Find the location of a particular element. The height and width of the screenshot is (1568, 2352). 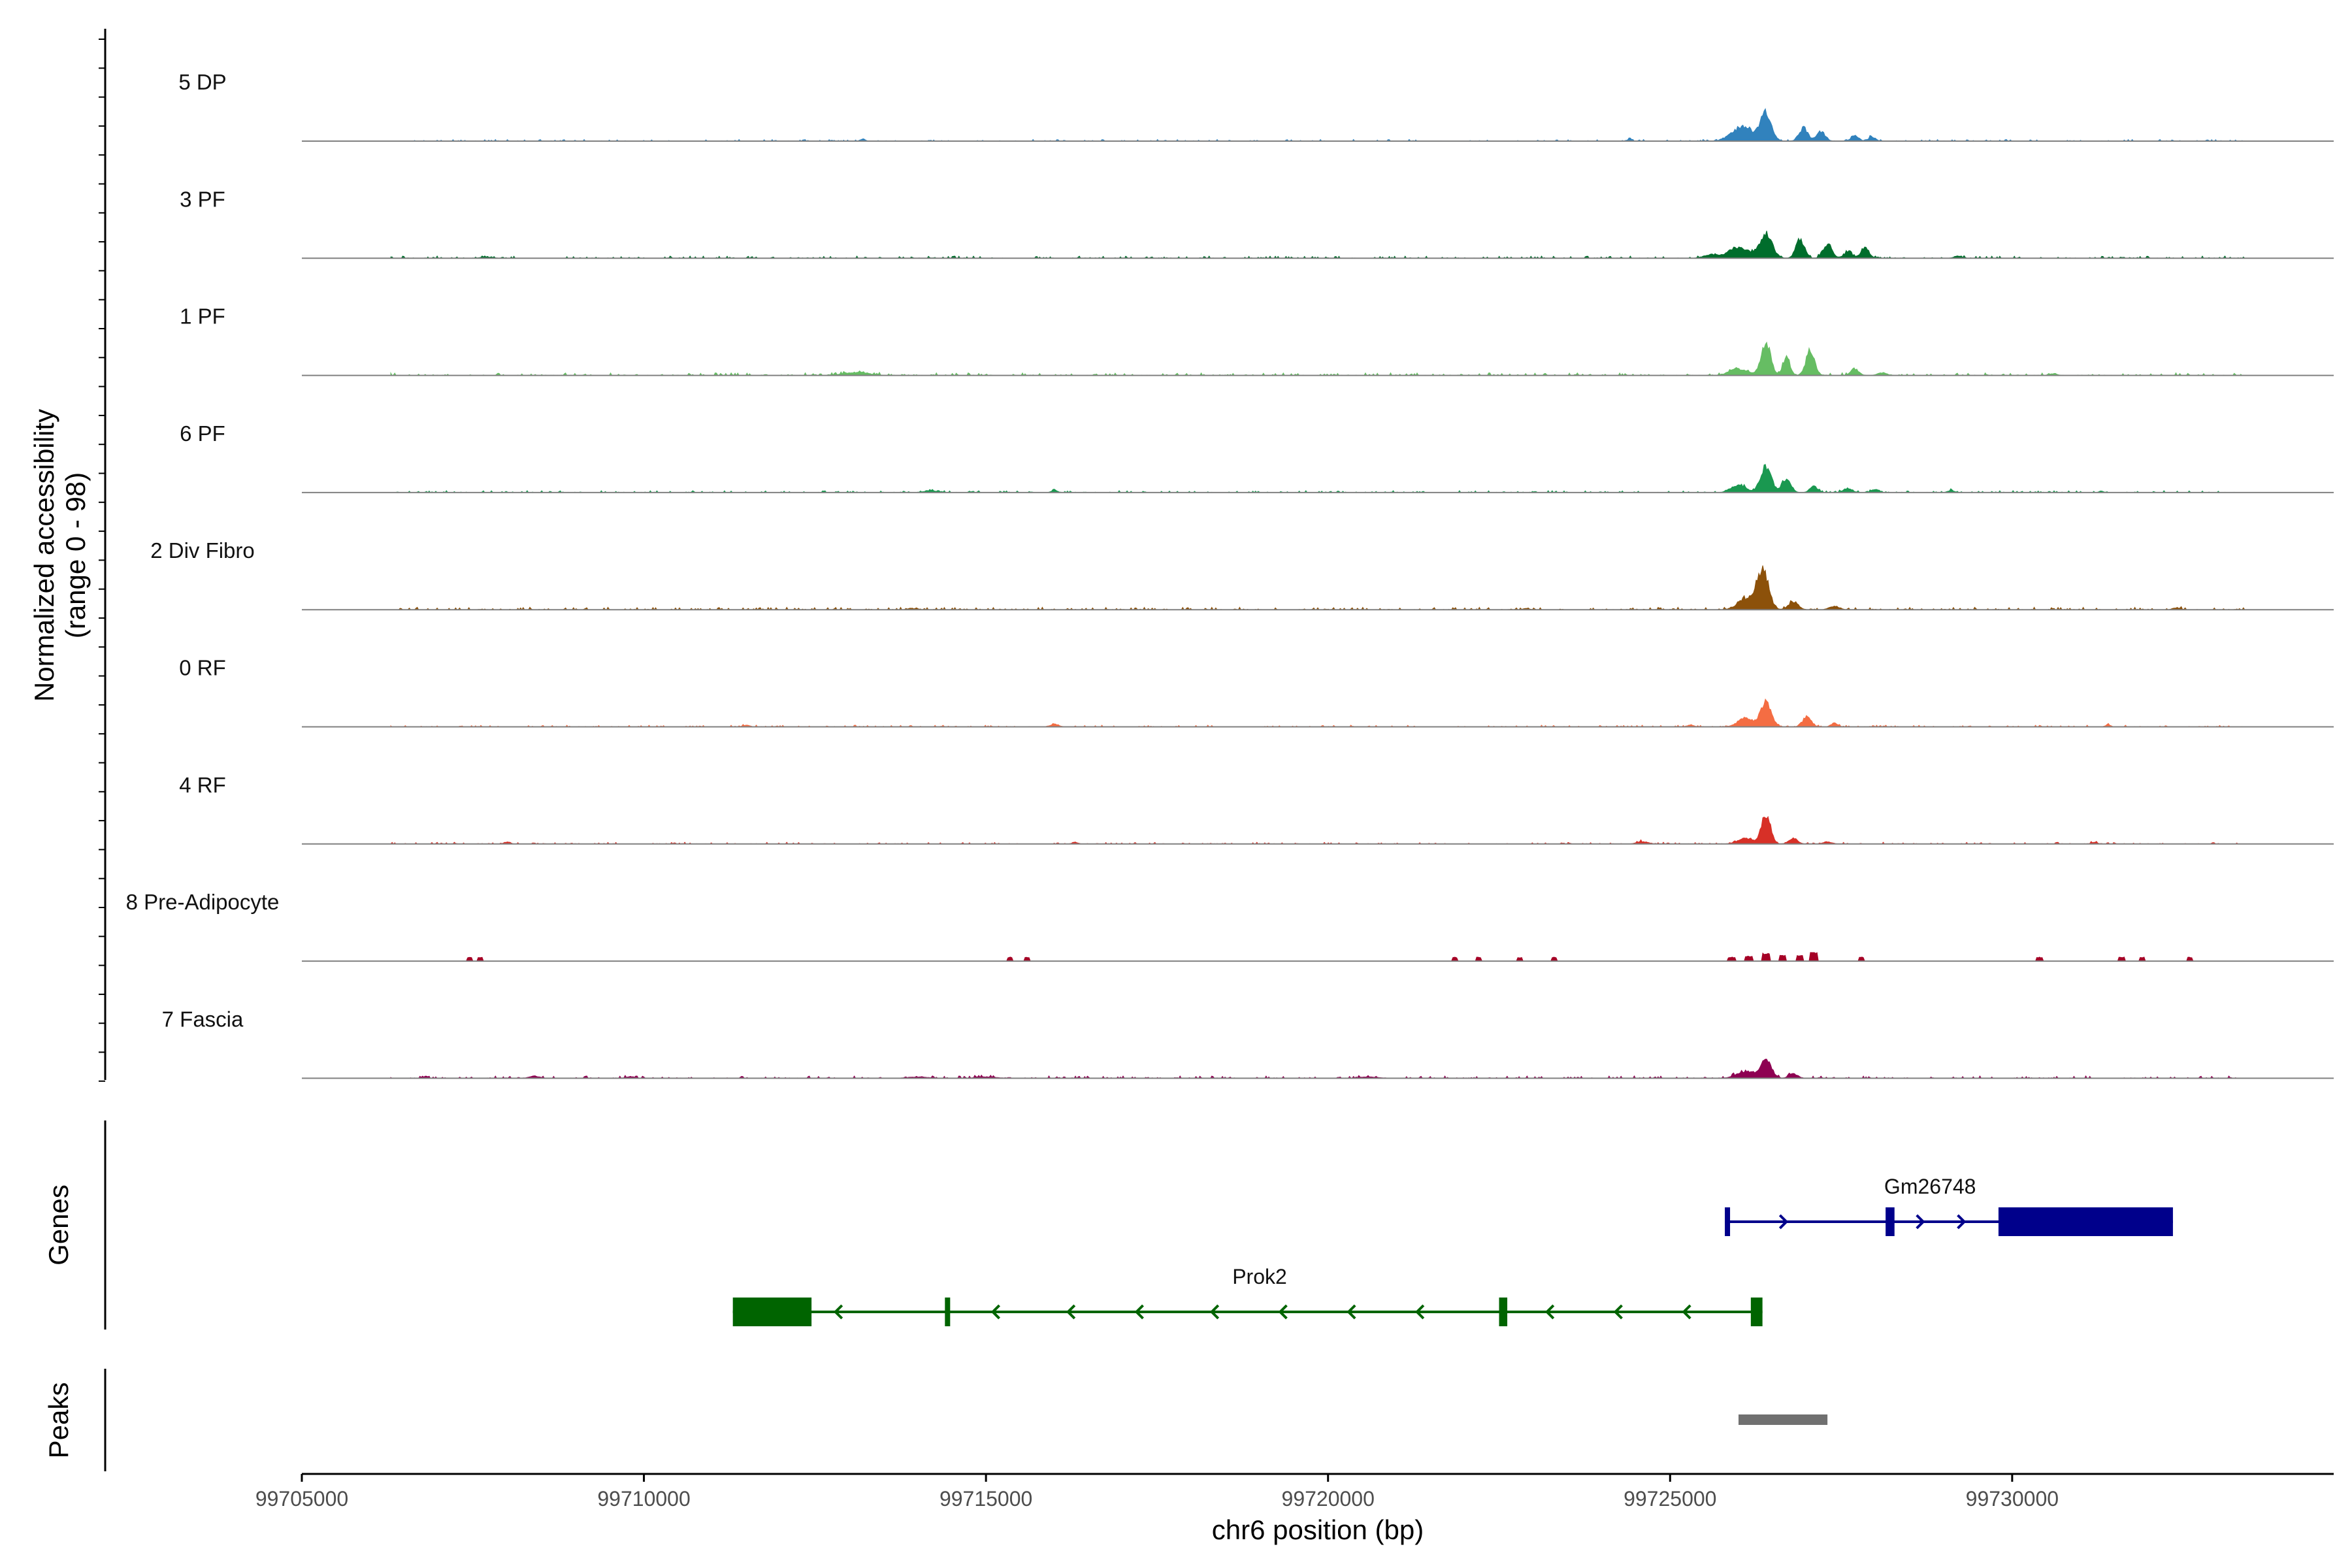

x-tick-label: 99730000 is located at coordinates (2012, 1499).